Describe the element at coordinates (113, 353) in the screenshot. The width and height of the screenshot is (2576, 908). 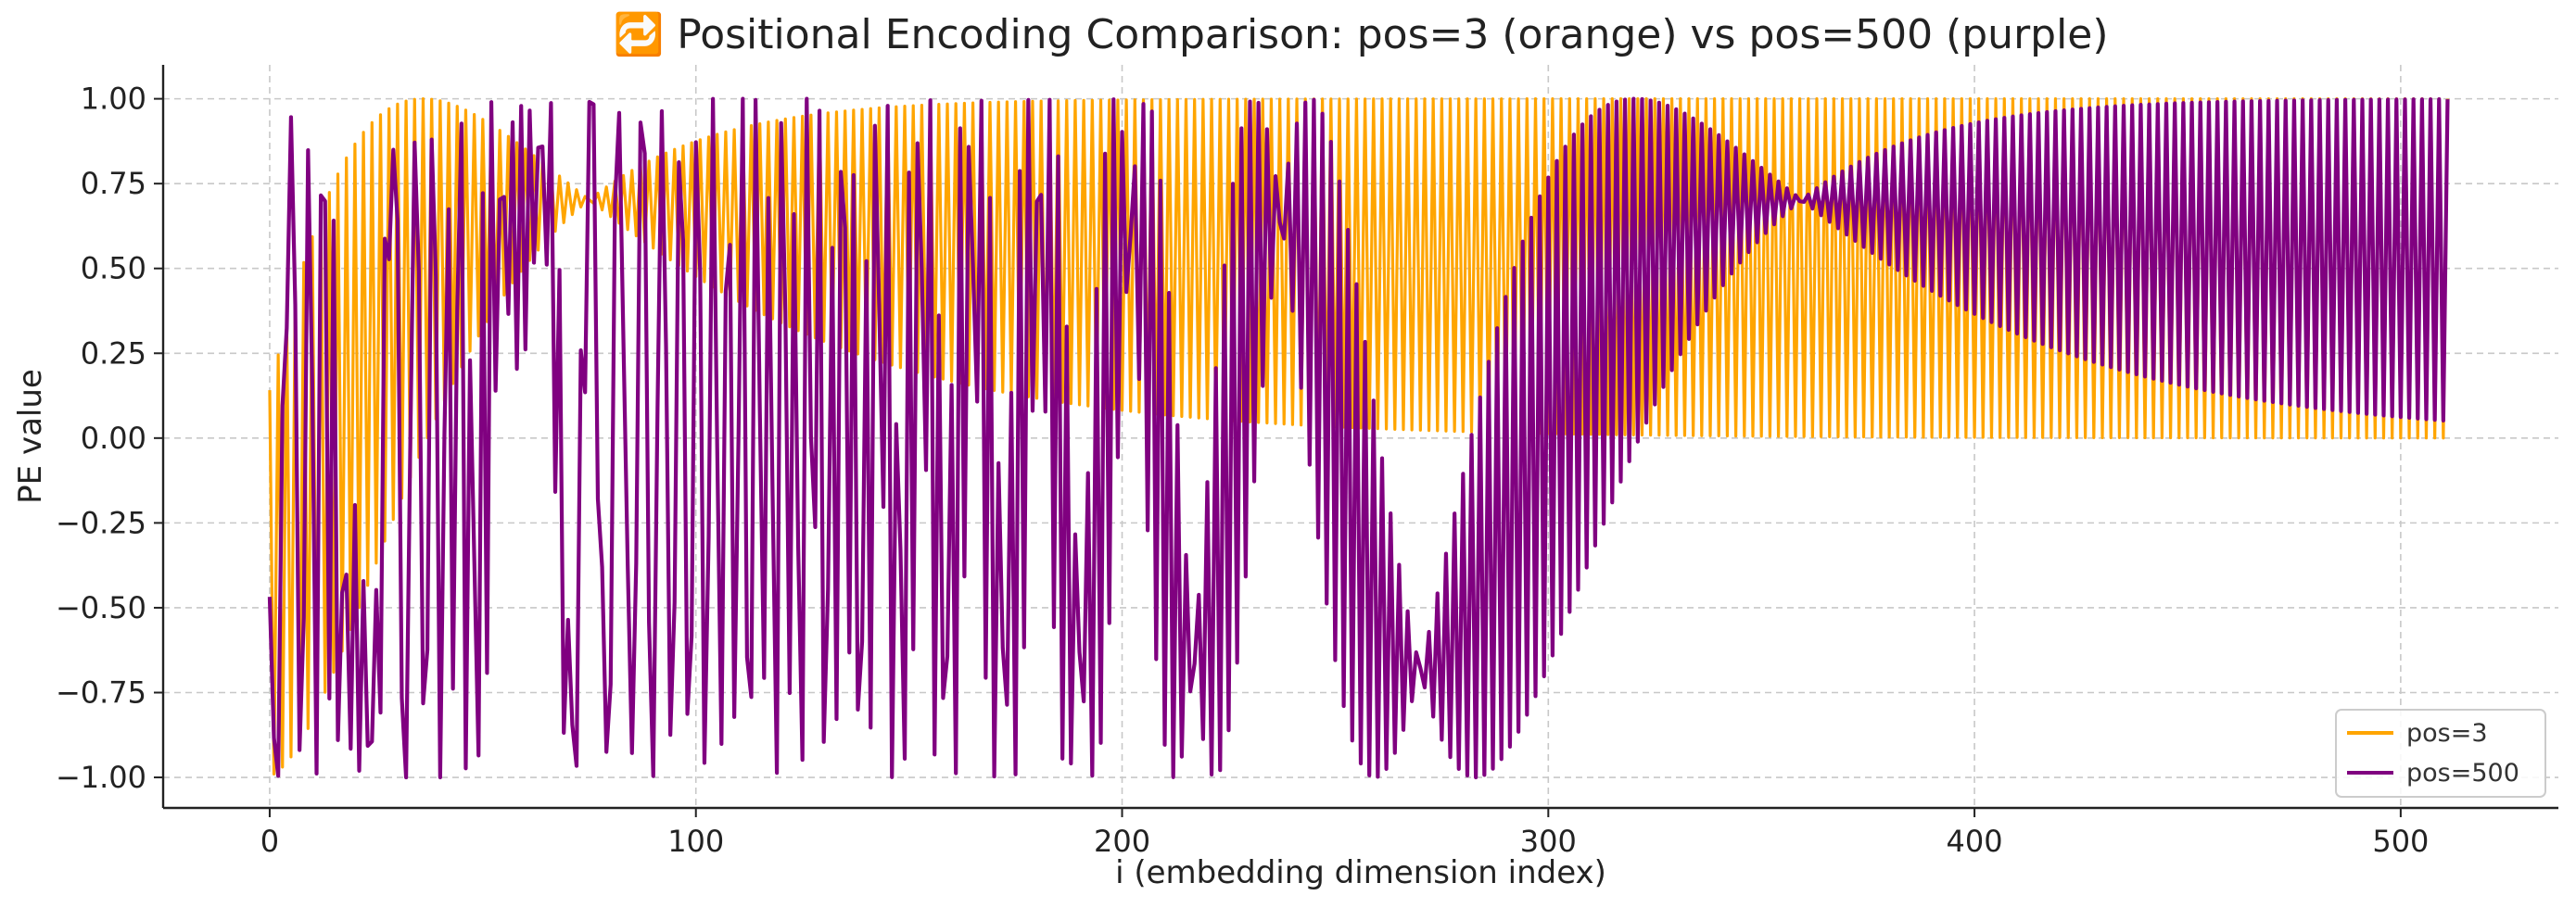
I see `y-tick-label: 0.25` at that location.